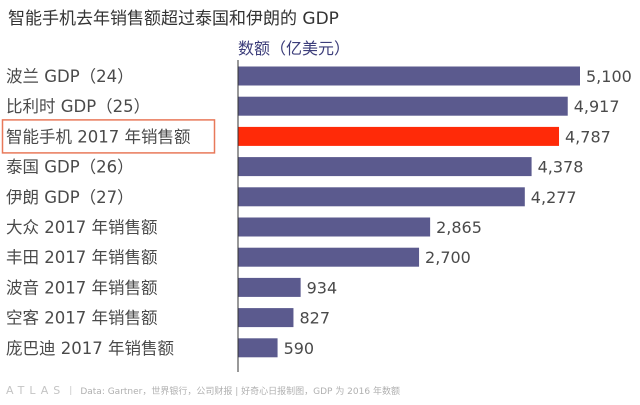 The width and height of the screenshot is (640, 405). What do you see at coordinates (36, 390) in the screenshot?
I see `atlas-logo: ATLAS` at bounding box center [36, 390].